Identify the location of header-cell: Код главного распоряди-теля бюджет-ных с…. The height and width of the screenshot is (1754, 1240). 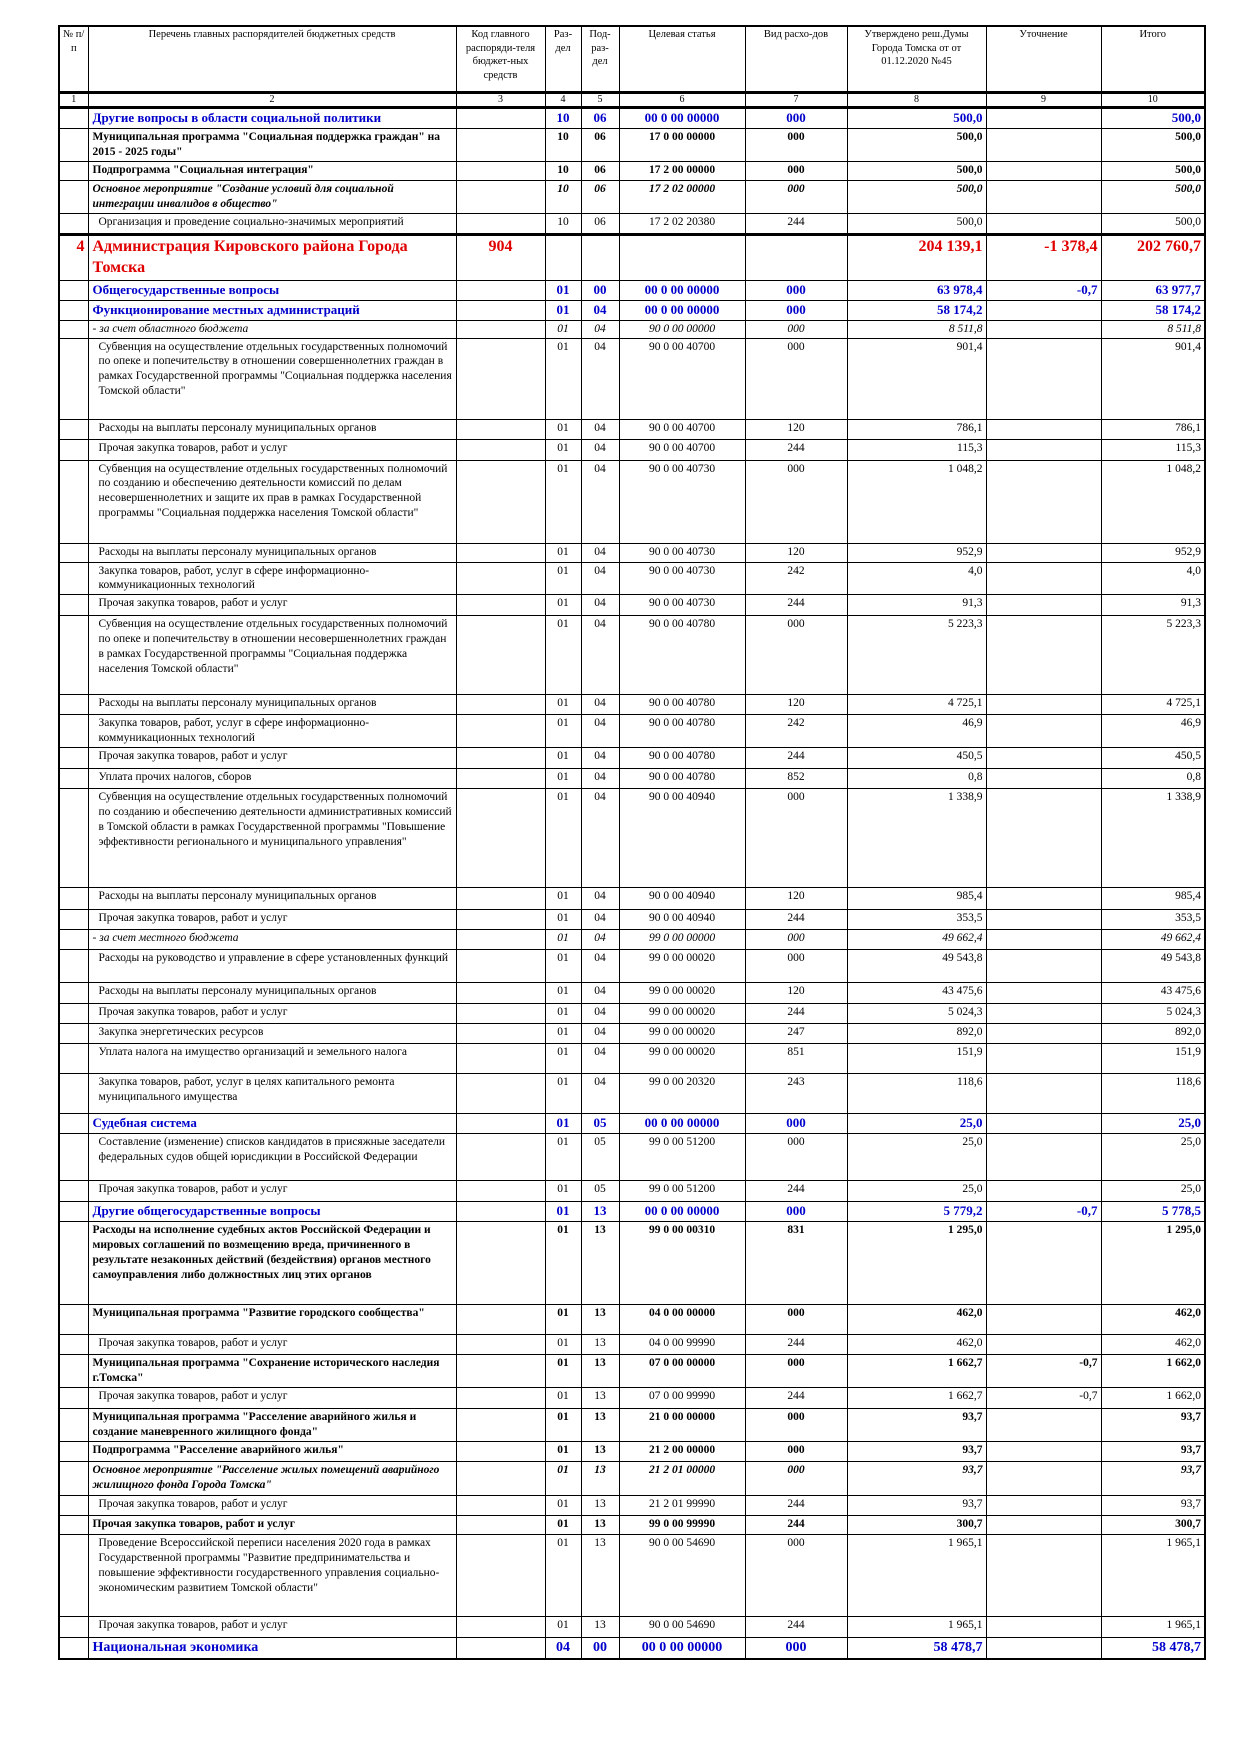
(500, 59).